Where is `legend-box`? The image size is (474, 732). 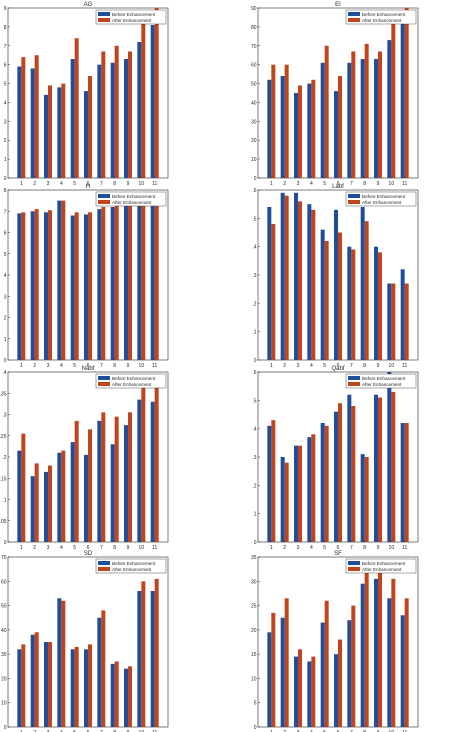
legend-box is located at coordinates (131, 566).